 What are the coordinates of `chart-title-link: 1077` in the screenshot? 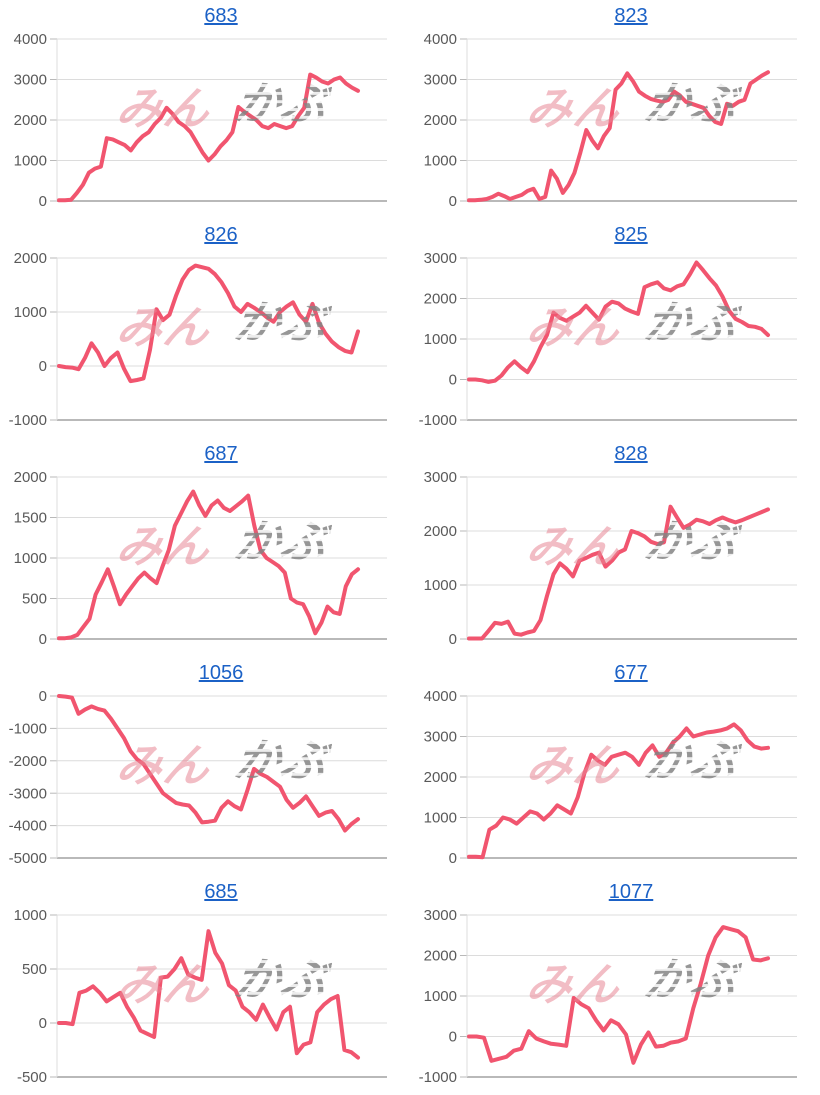 It's located at (631, 892).